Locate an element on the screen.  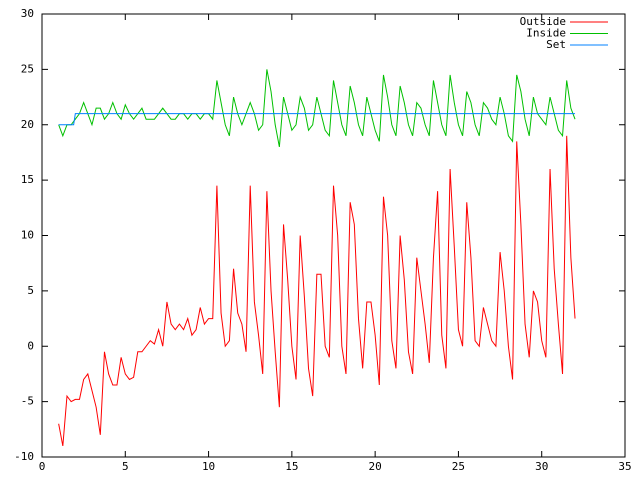
y-tick-label: 10 is located at coordinates (27, 235).